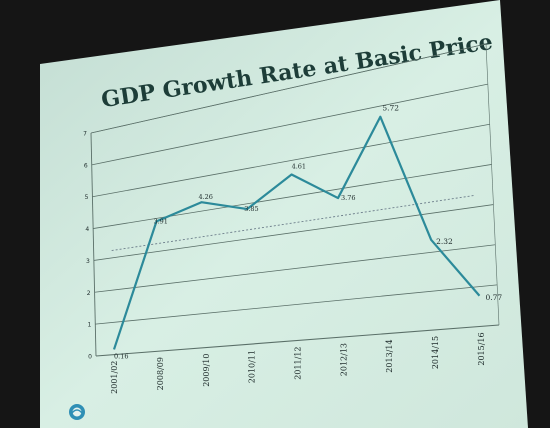 This screenshot has width=550, height=428. What do you see at coordinates (93, 244) in the screenshot?
I see `y-axis` at bounding box center [93, 244].